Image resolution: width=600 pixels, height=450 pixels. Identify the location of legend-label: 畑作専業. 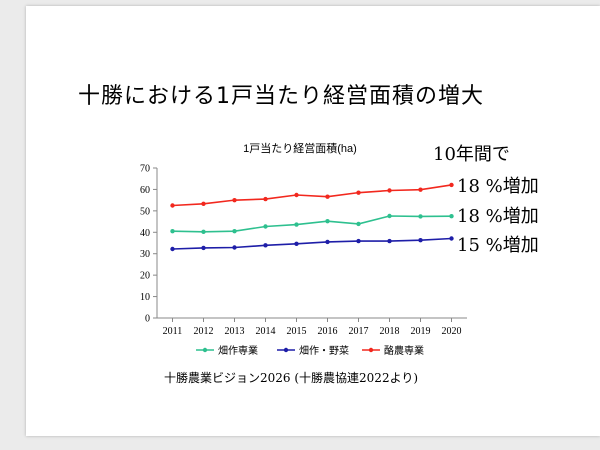
(238, 350).